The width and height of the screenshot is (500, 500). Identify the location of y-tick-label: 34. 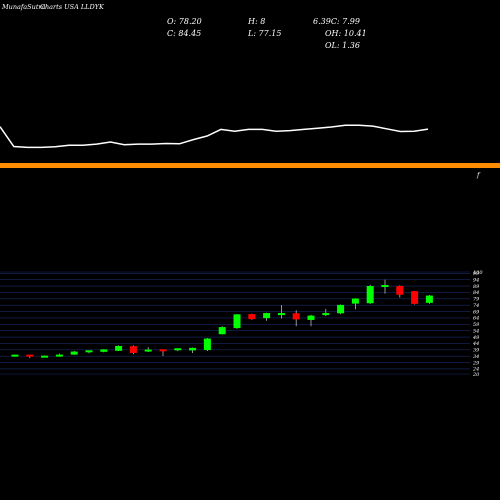
(476, 357).